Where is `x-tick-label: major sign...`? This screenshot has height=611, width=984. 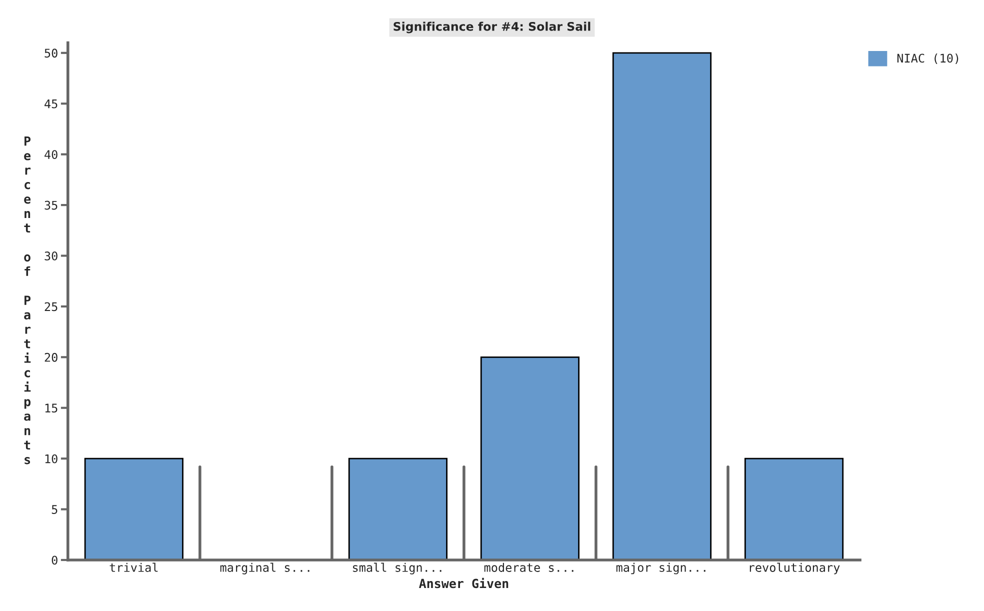
x-tick-label: major sign... is located at coordinates (661, 568).